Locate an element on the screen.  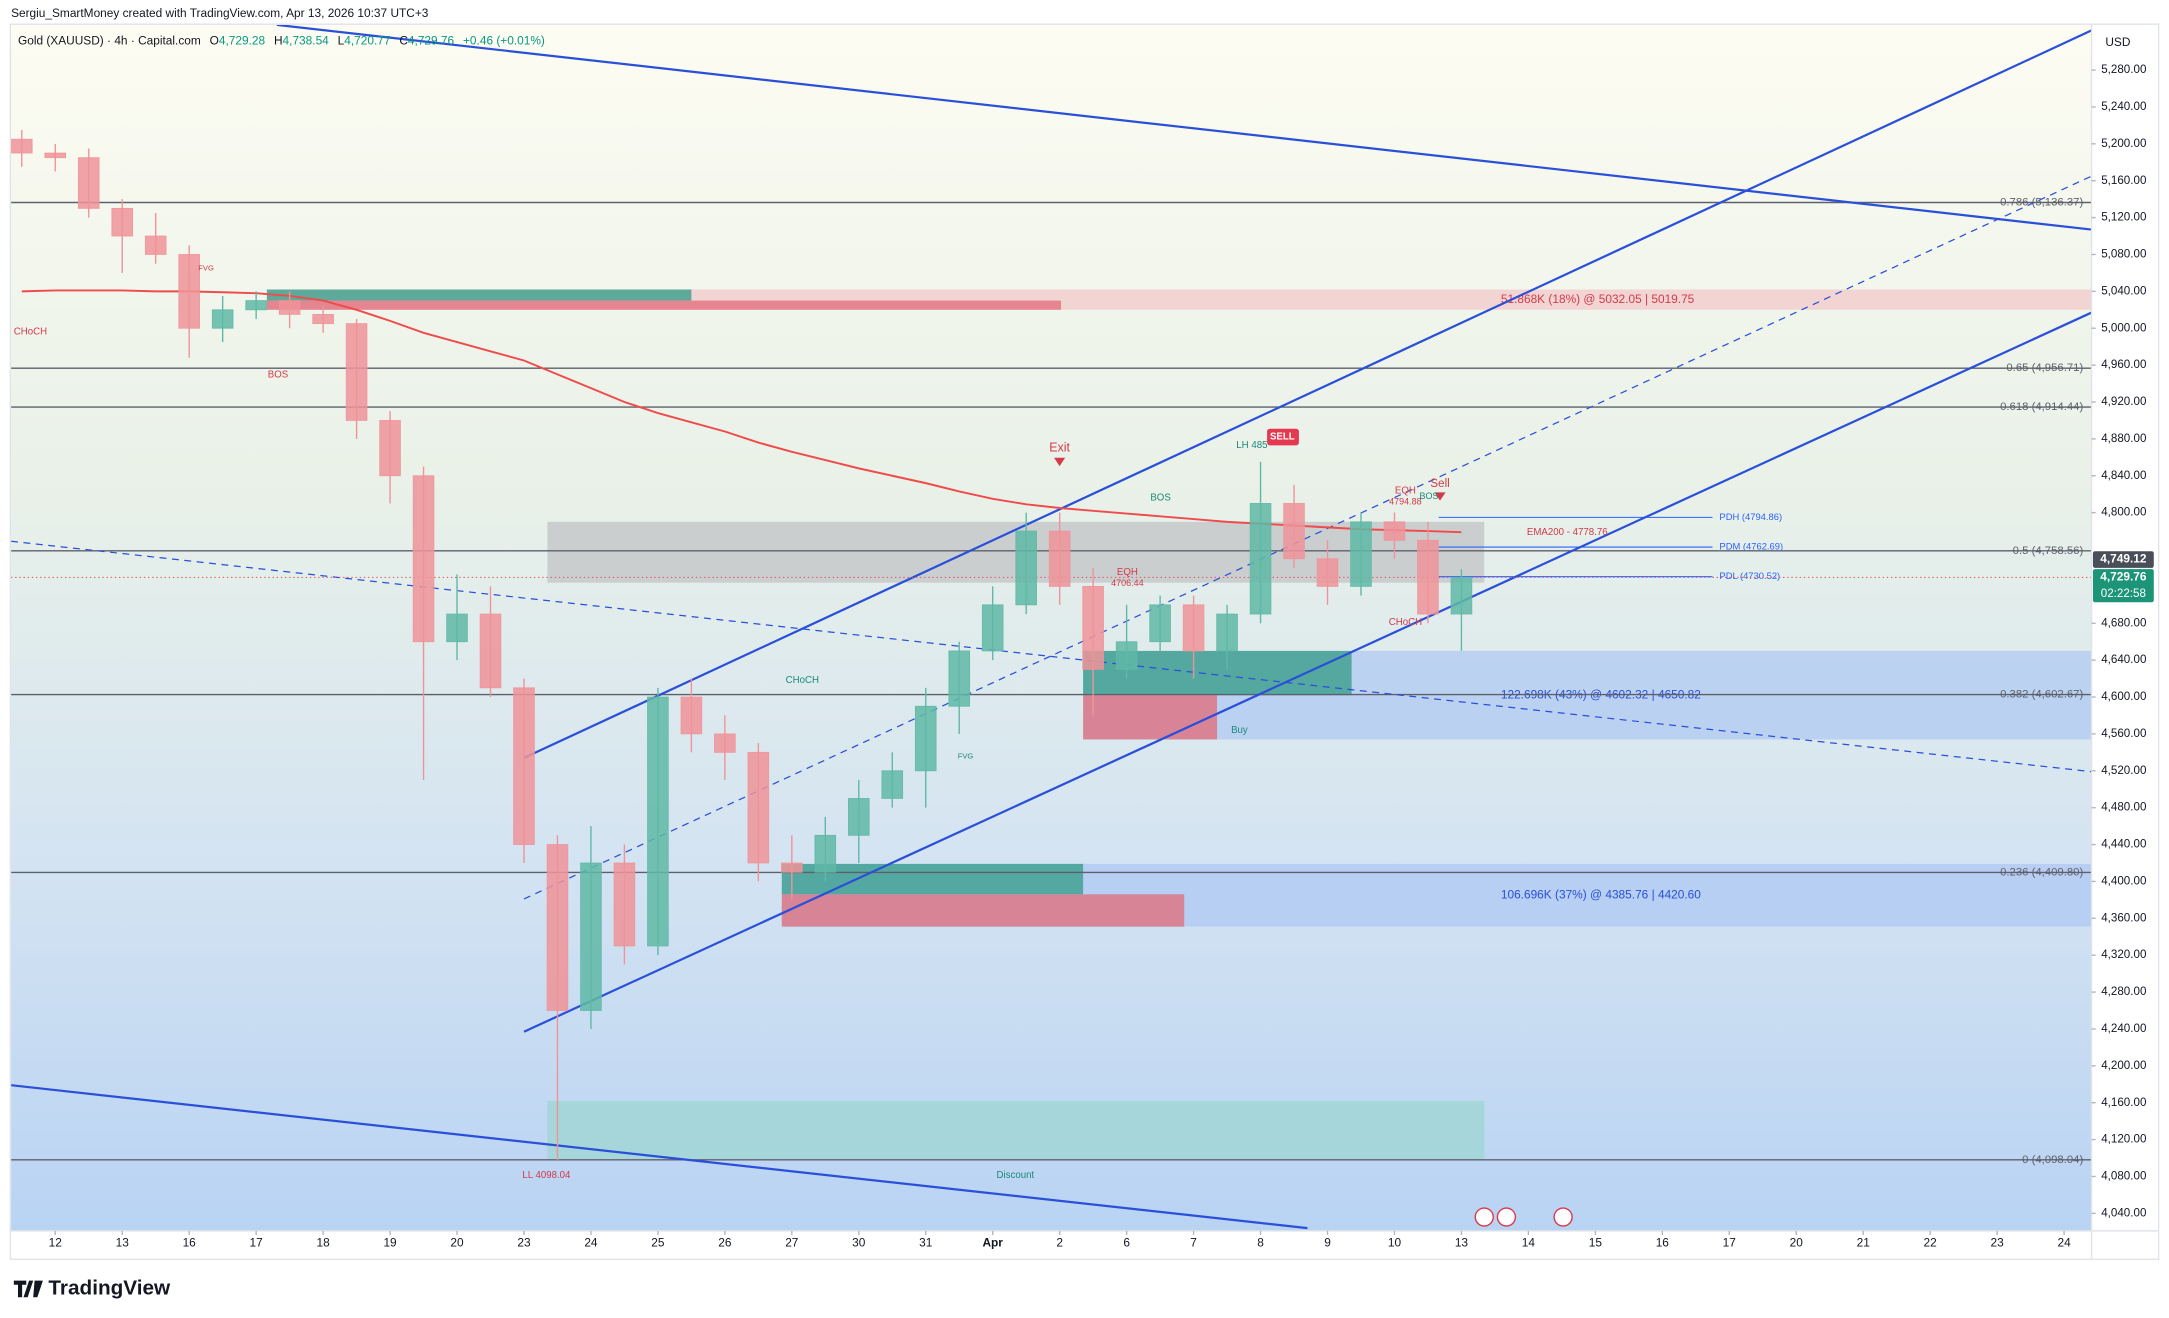
annotation: Exit is located at coordinates (1059, 447).